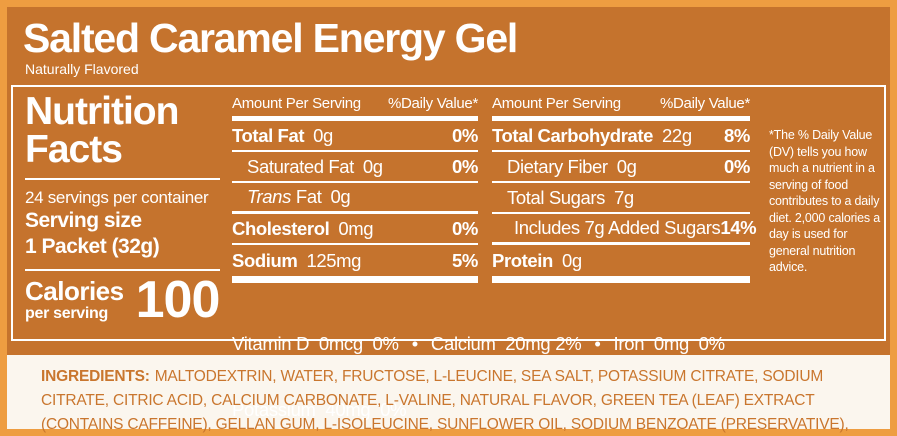 Image resolution: width=897 pixels, height=436 pixels. I want to click on iron-value: Iron 0mg 0%, so click(669, 343).